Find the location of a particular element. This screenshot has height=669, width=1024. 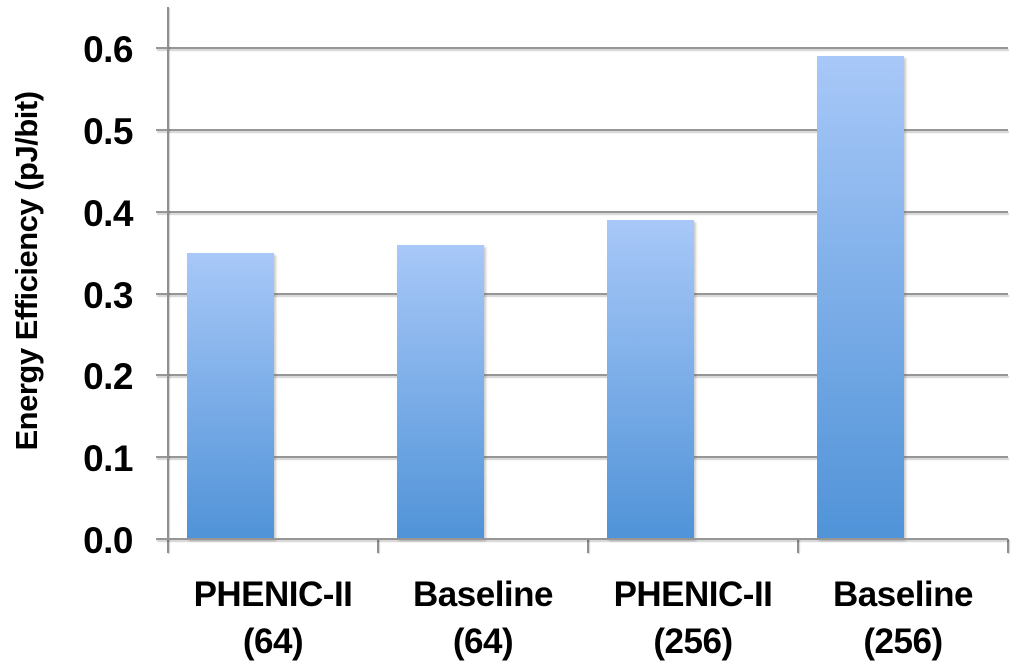

x-category-label: Baseline (256) is located at coordinates (903, 618).